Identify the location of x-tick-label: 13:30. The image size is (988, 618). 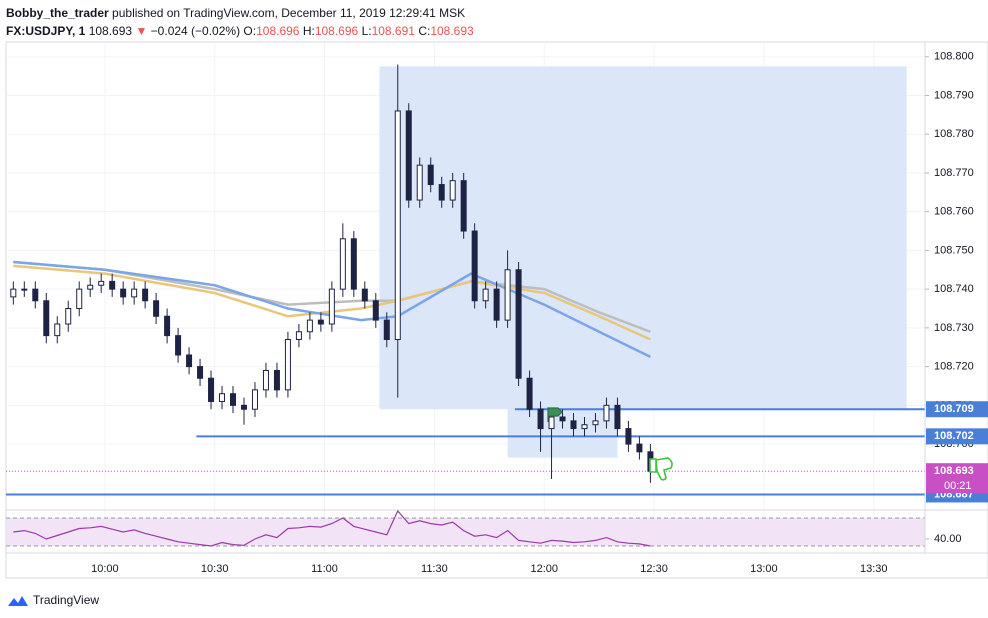
(874, 569).